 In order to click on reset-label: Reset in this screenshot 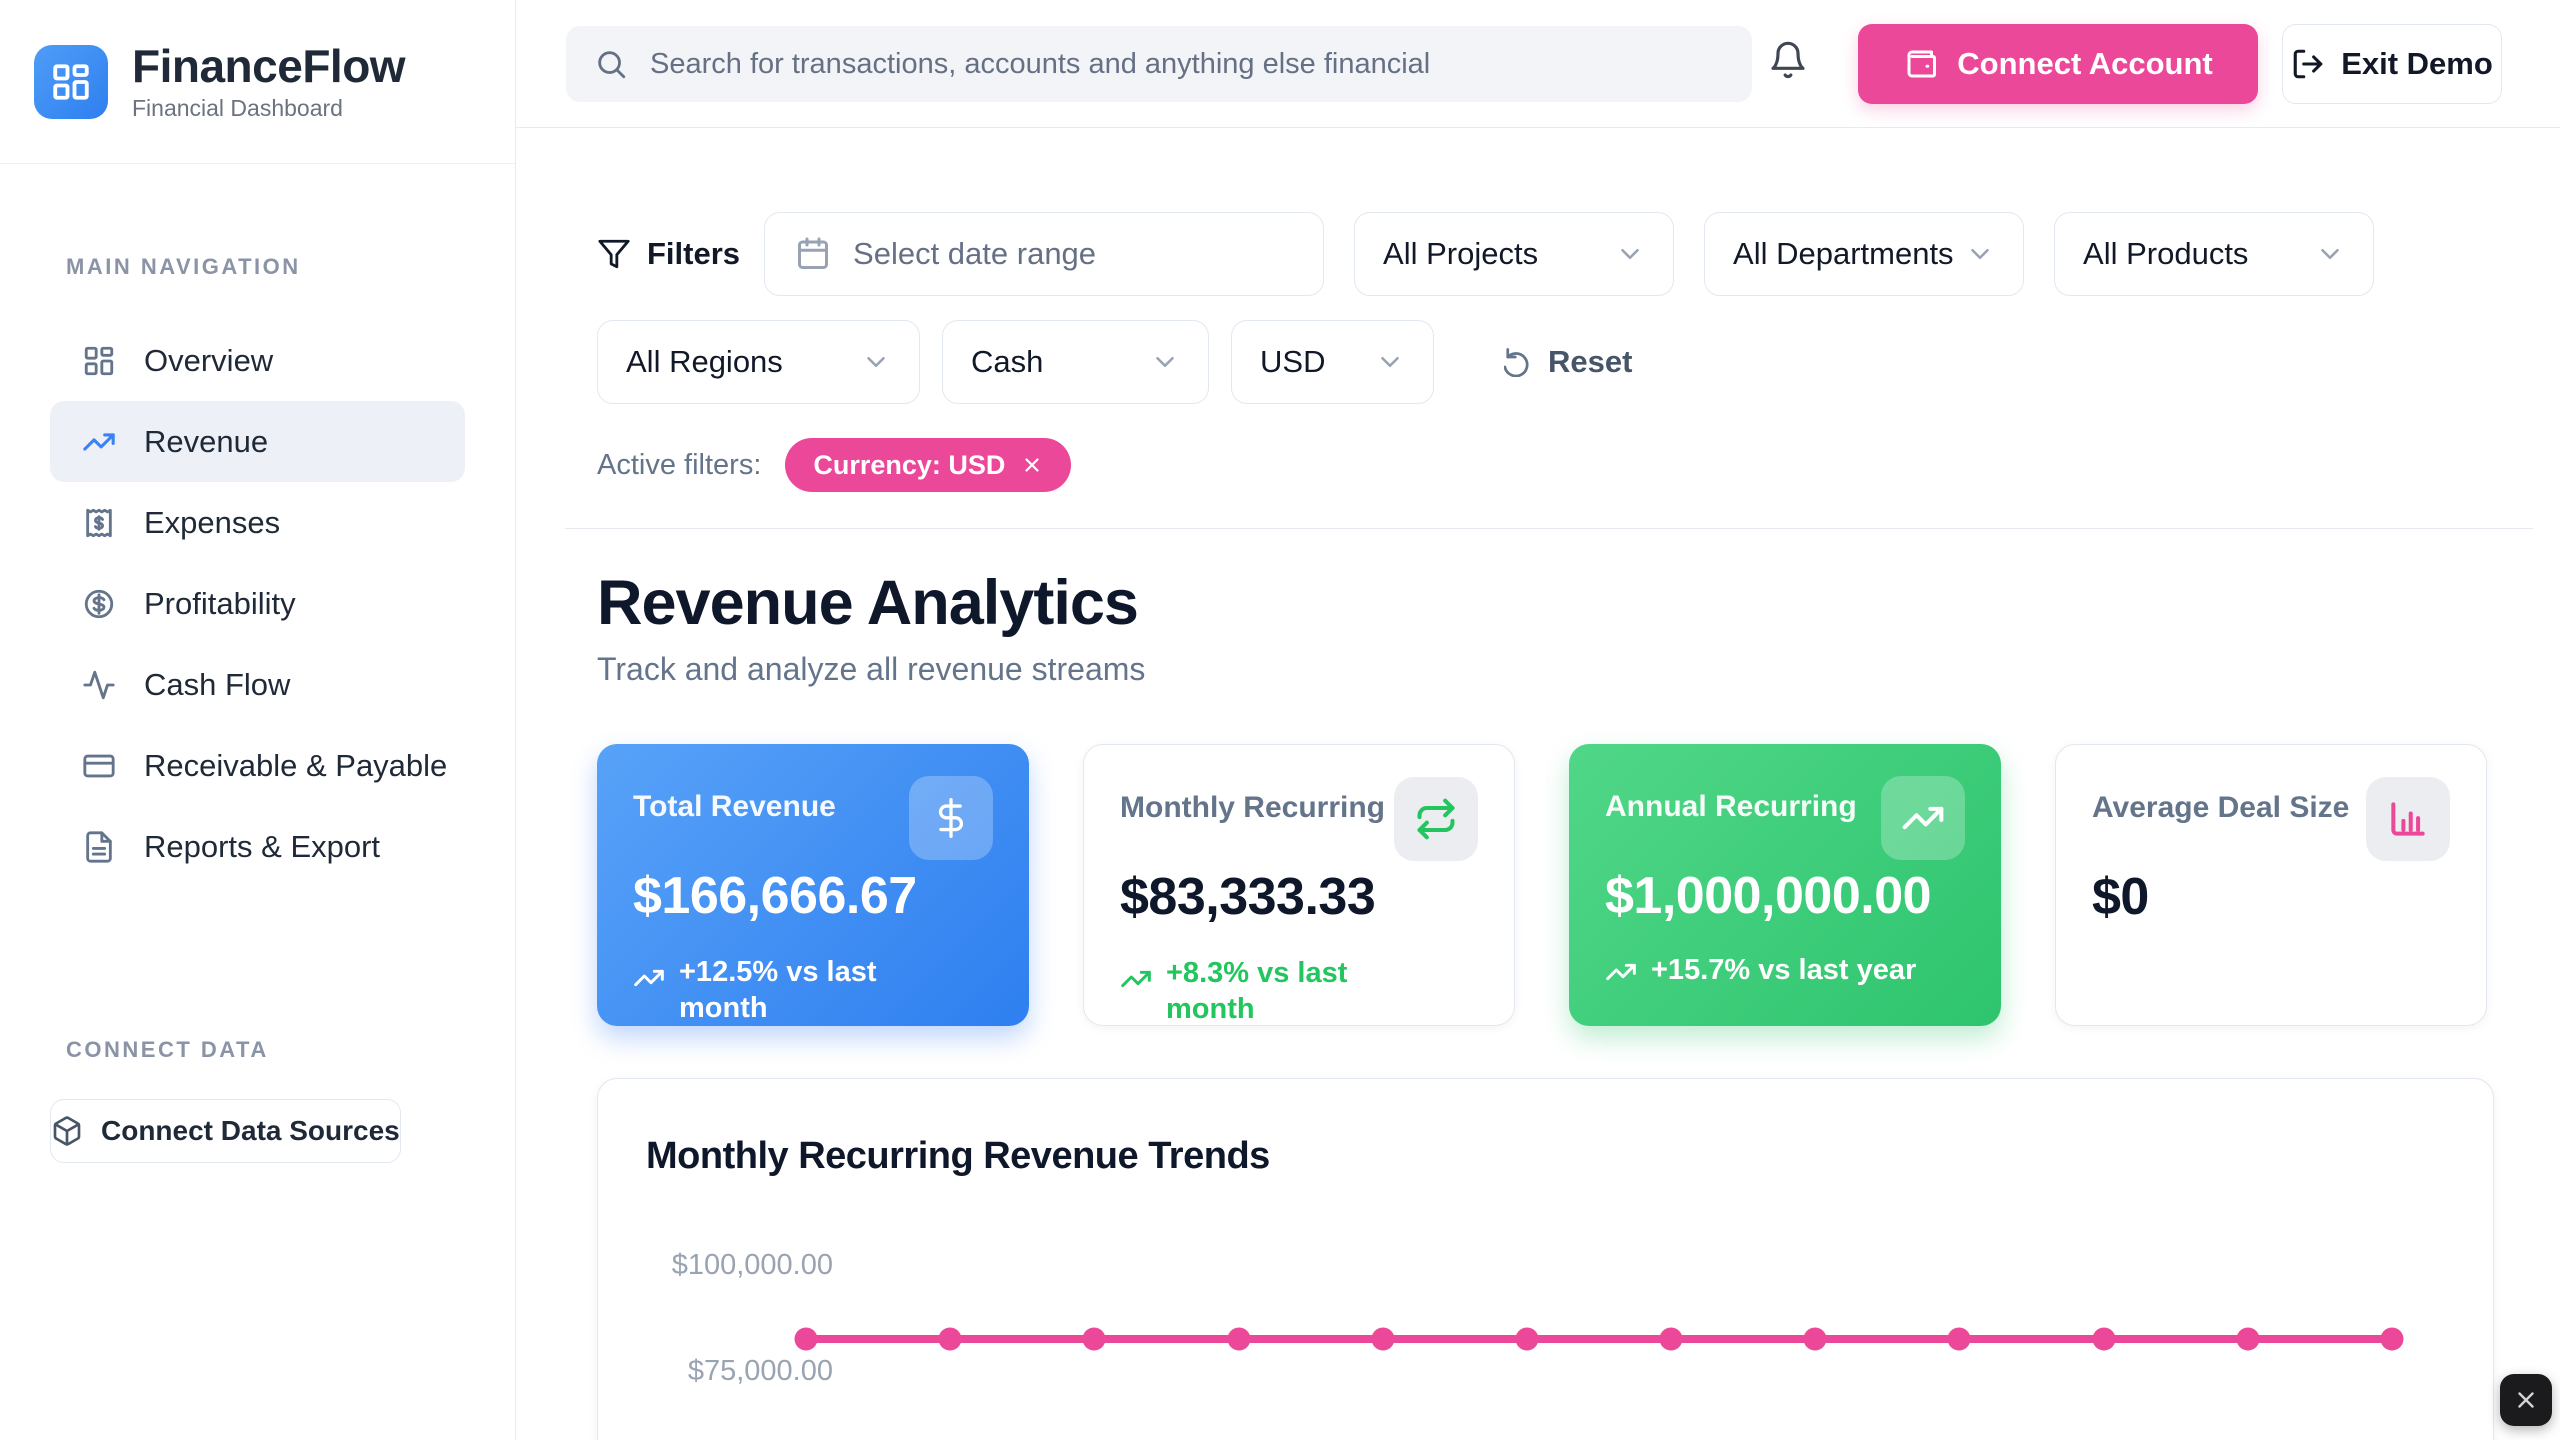, I will do `click(1590, 361)`.